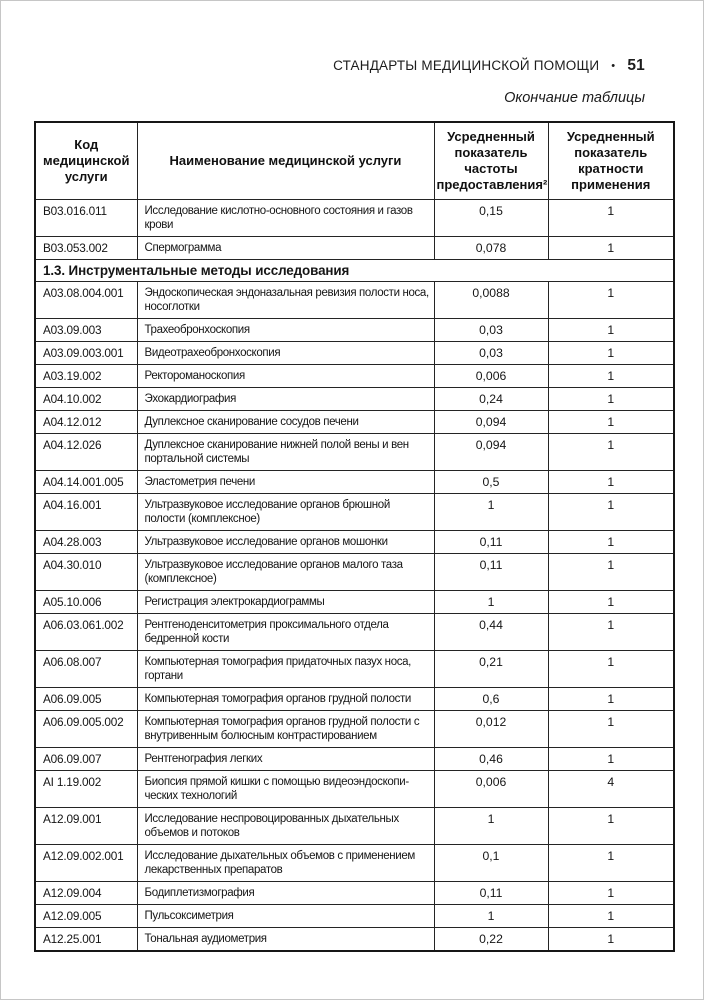 This screenshot has width=704, height=1000. Describe the element at coordinates (285, 376) in the screenshot. I see `service-name-cell: Ректороманоскопия` at that location.